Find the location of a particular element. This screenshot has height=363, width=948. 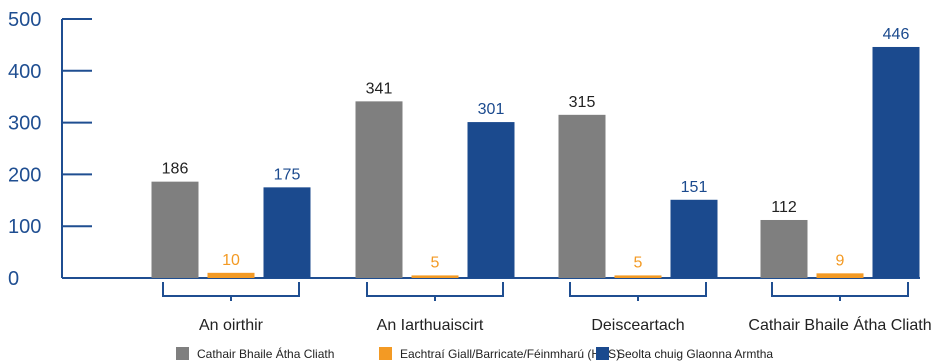

legend-label: Seolta chuig Glaonna Armtha is located at coordinates (695, 354).